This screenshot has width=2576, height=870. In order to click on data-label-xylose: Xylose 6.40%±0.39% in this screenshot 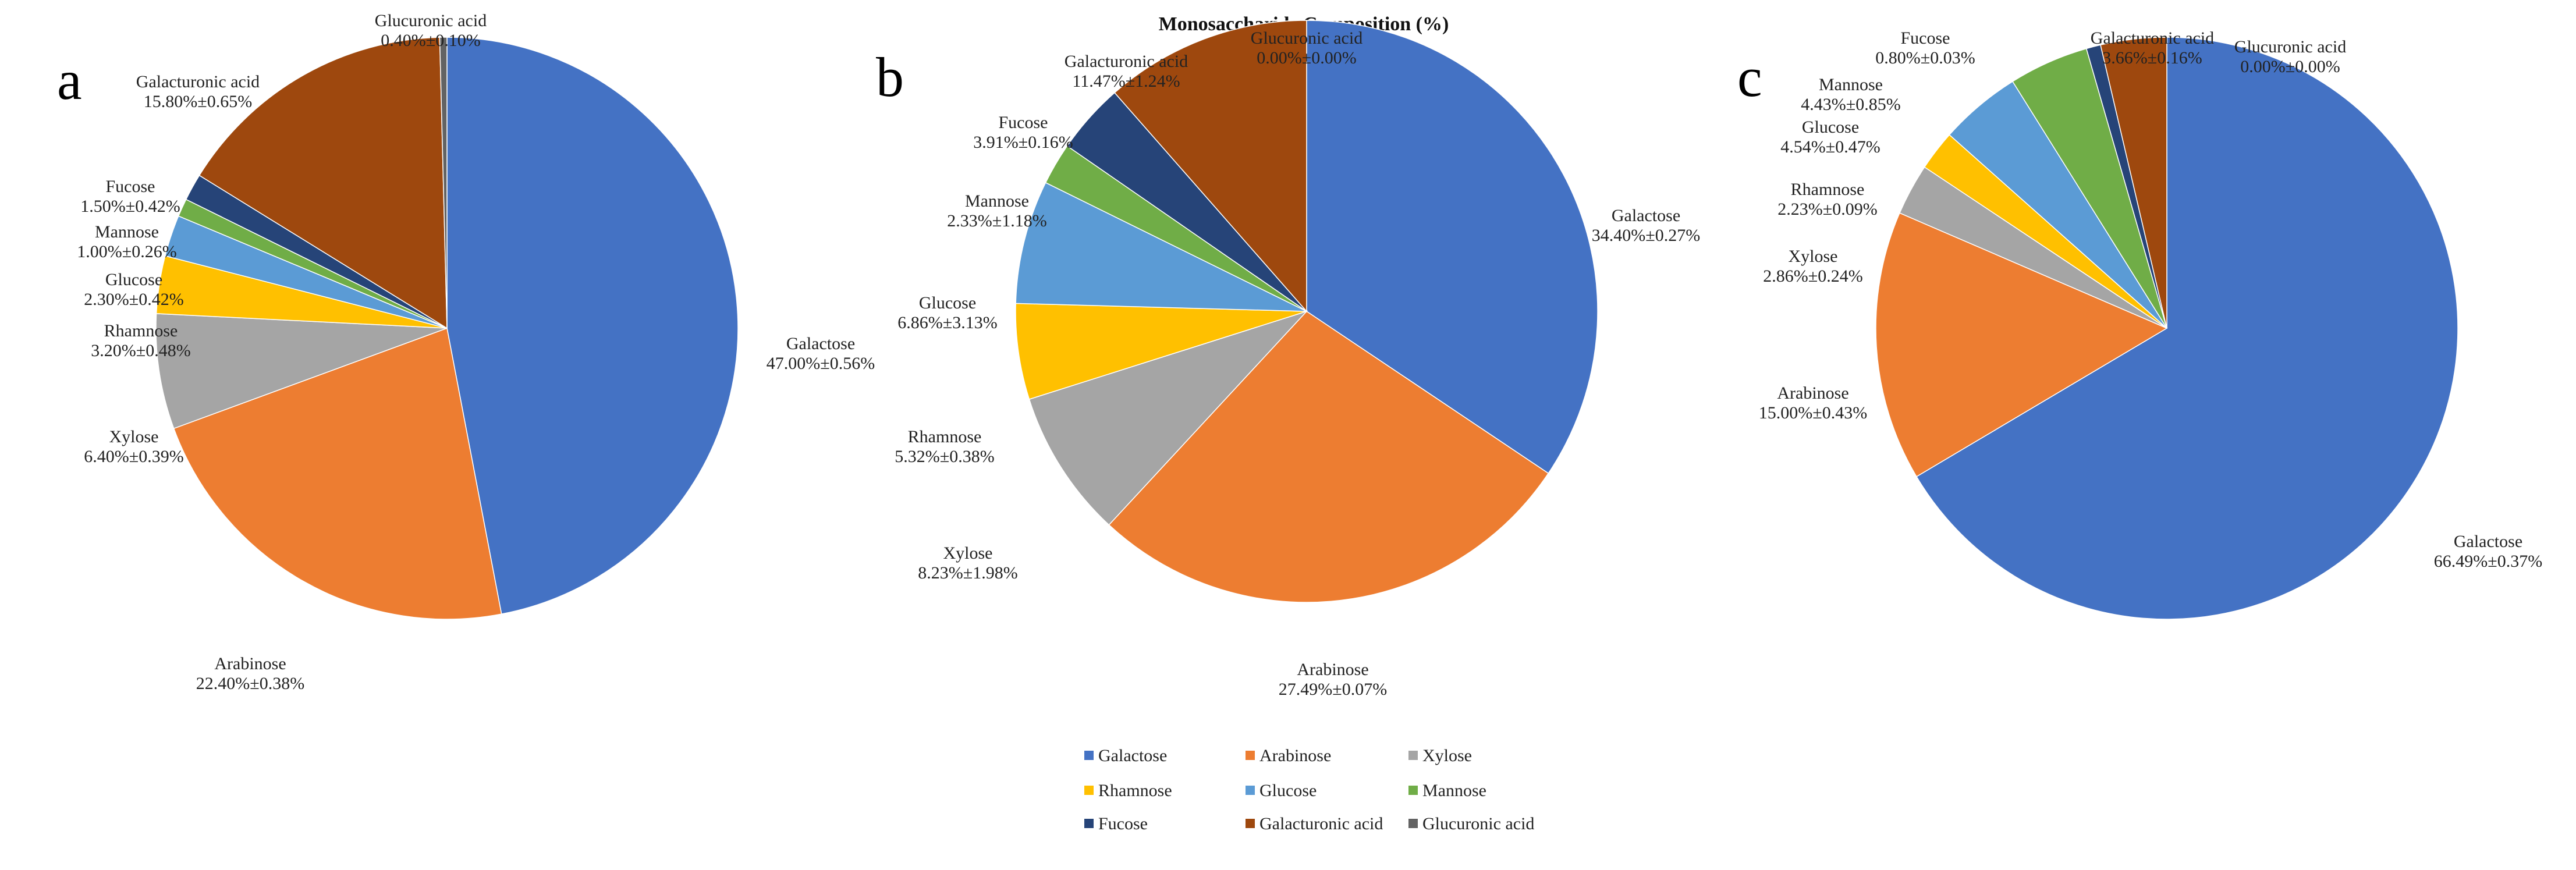, I will do `click(134, 446)`.